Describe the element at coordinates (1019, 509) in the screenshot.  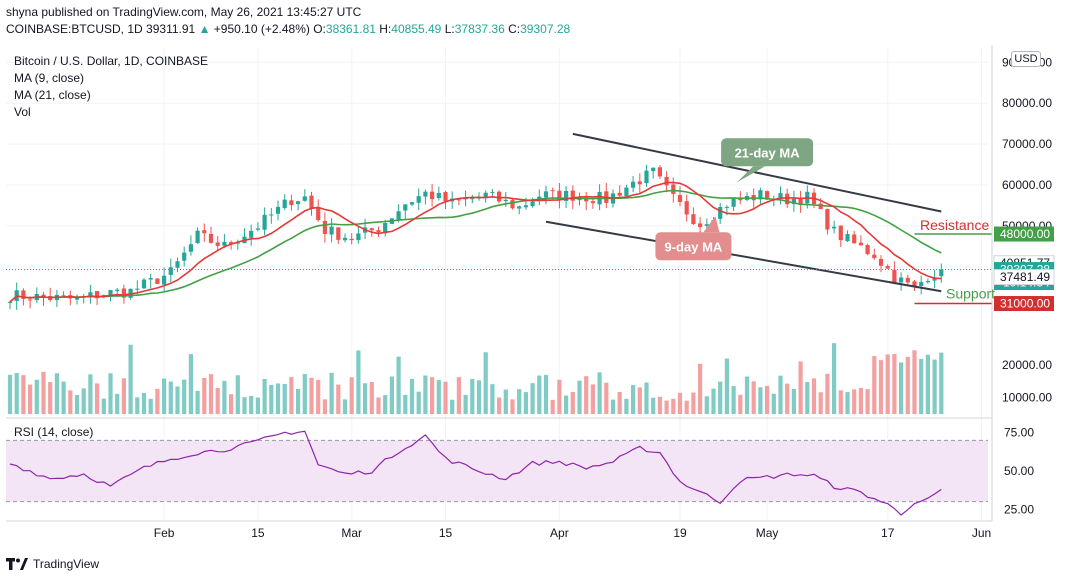
I see `rsi-tick-label: 25.00` at that location.